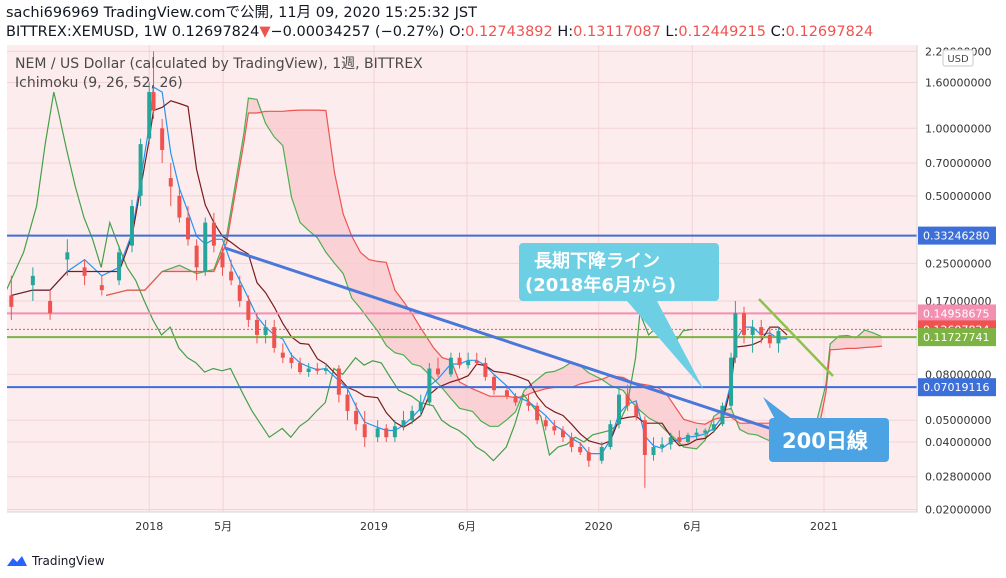 Image resolution: width=1006 pixels, height=578 pixels. Describe the element at coordinates (597, 261) in the screenshot. I see `trendline-label-1: 長期下降ライン` at that location.